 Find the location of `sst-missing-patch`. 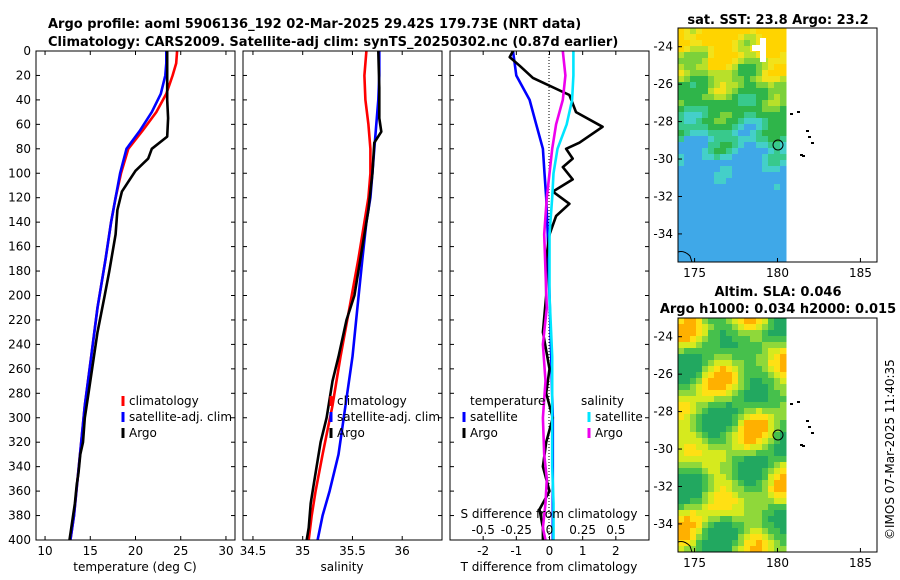

sst-missing-patch is located at coordinates (758, 48).